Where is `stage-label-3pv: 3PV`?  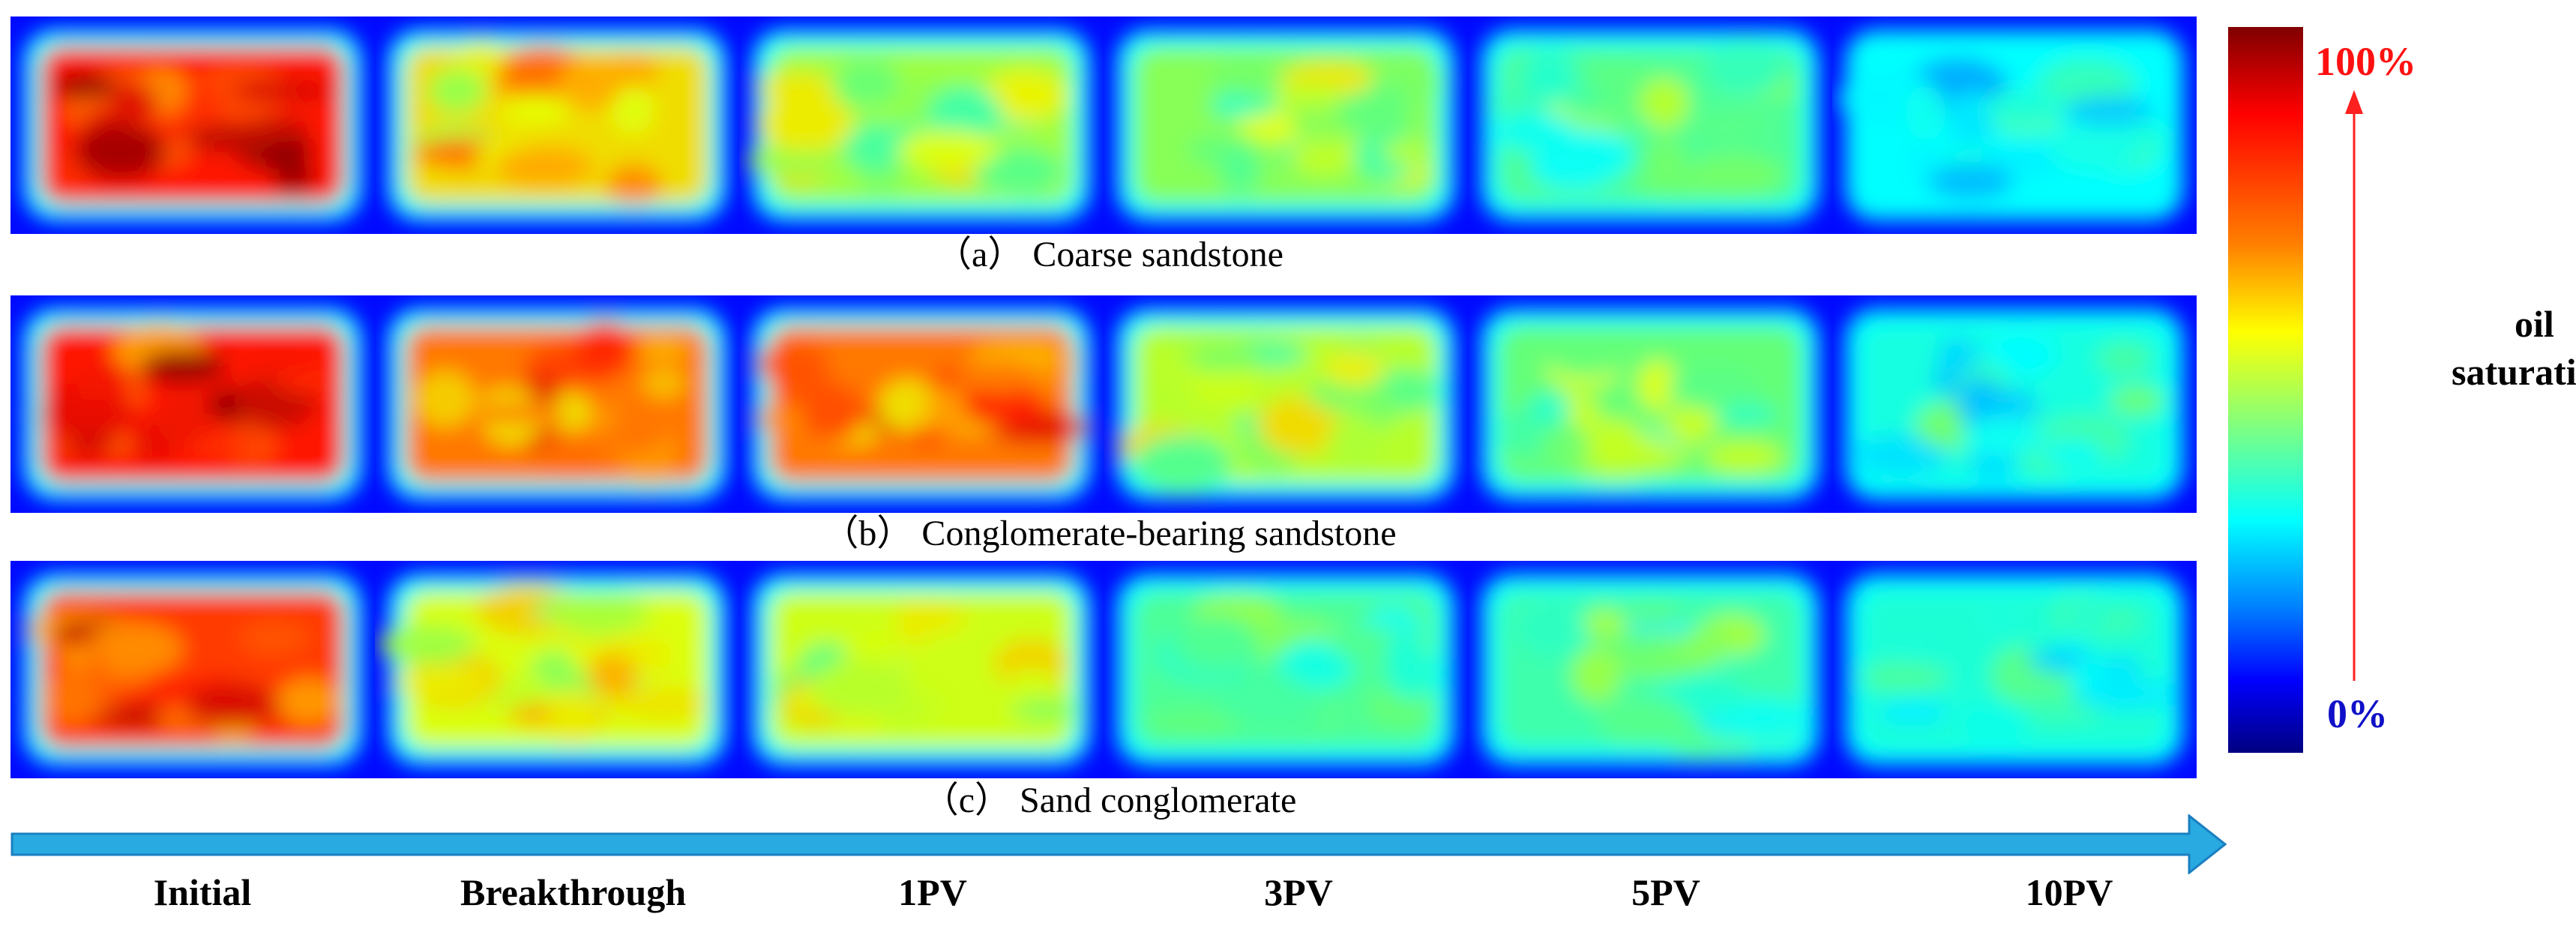 stage-label-3pv: 3PV is located at coordinates (1299, 892).